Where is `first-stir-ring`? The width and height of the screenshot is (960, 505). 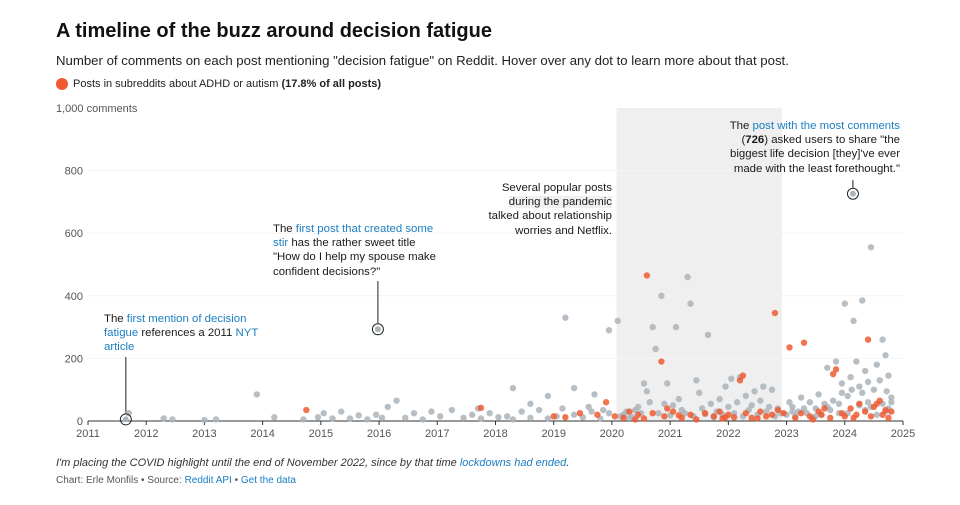
first-stir-ring is located at coordinates (377, 329).